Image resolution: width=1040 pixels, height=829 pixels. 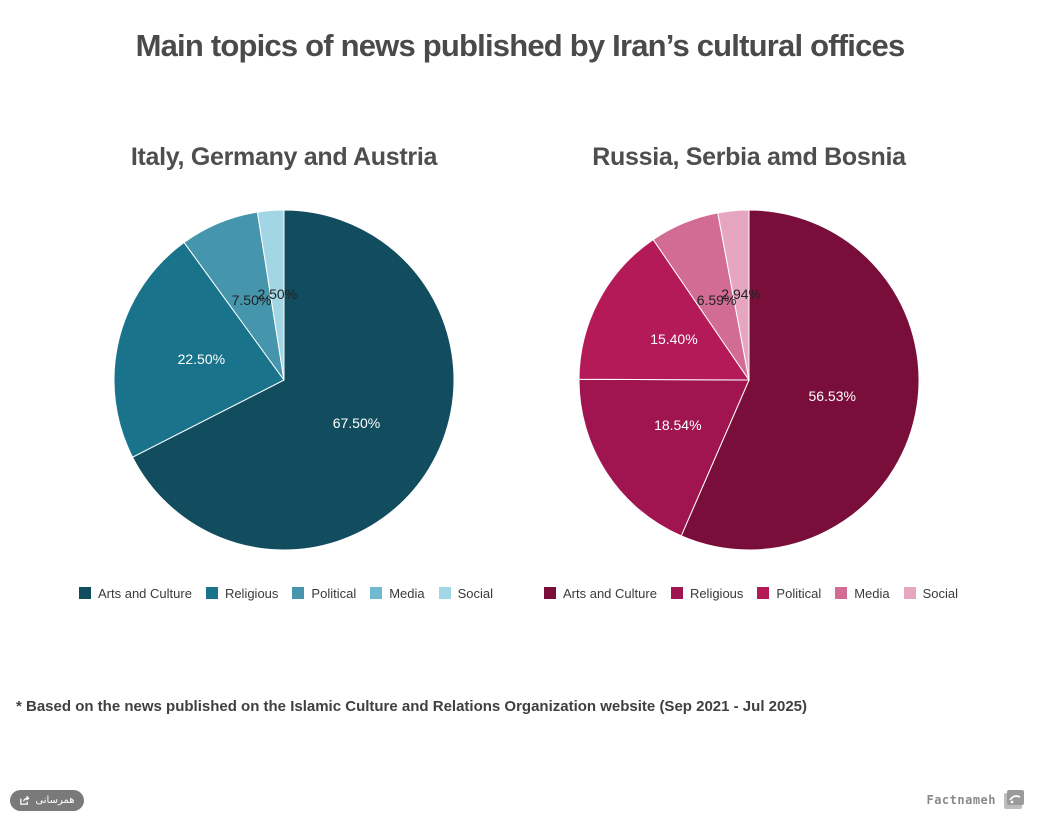 I want to click on pie-label-social: 2.94%, so click(x=741, y=294).